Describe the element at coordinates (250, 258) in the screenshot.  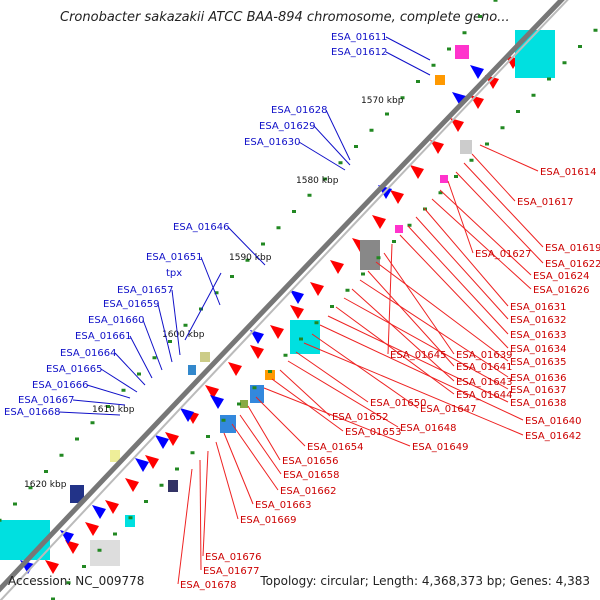
I see `kbp-tick-label: 1590 kbp` at that location.